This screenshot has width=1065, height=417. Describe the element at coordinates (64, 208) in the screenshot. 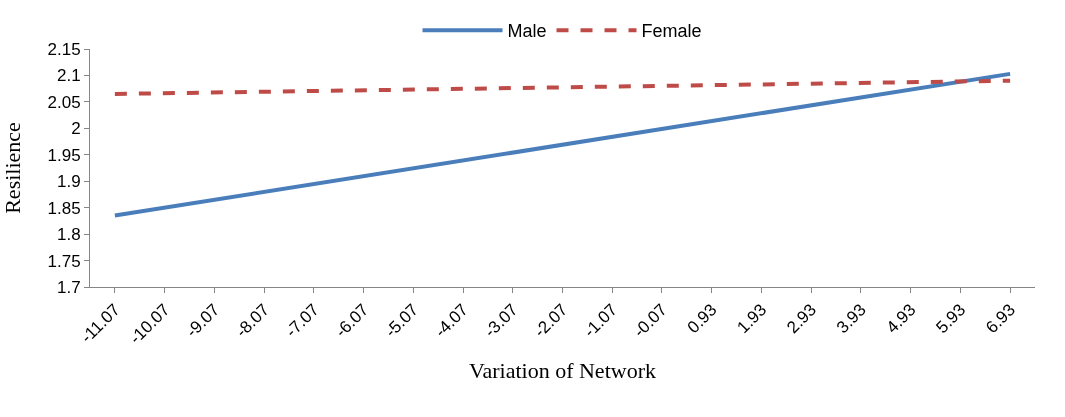

I see `y-tick-label: 1.85` at that location.